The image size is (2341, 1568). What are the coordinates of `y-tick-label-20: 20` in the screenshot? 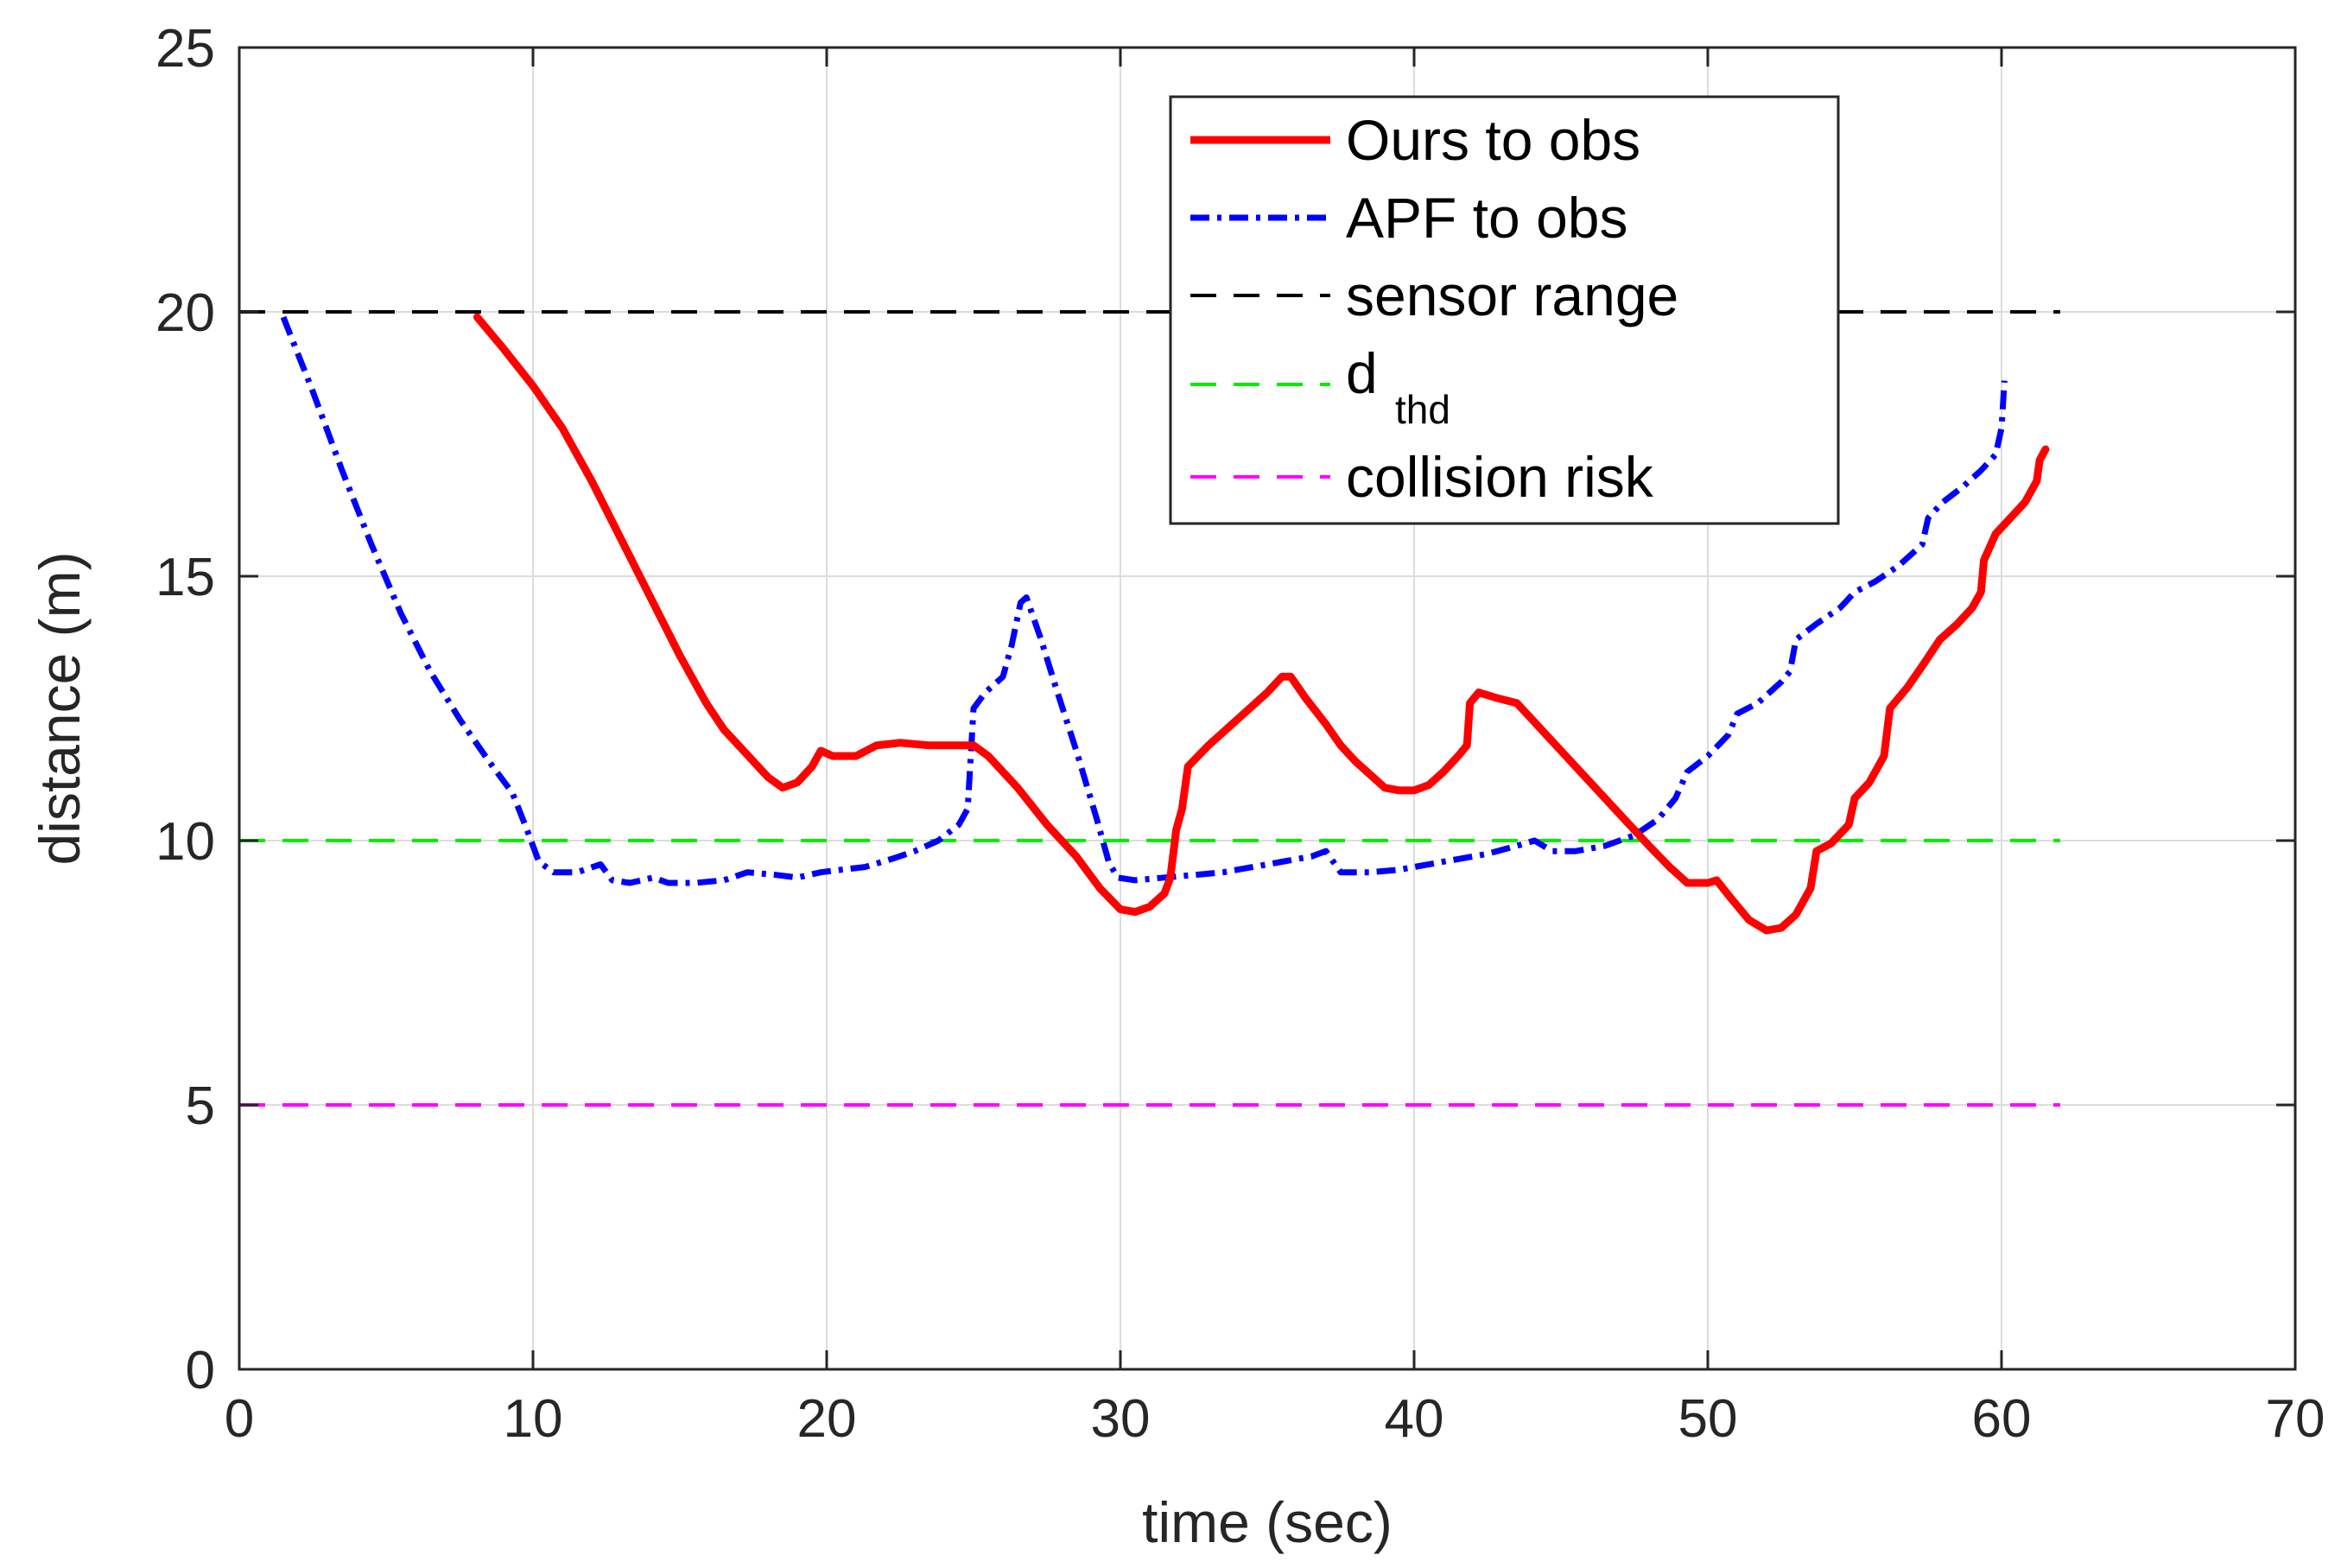 It's located at (185, 313).